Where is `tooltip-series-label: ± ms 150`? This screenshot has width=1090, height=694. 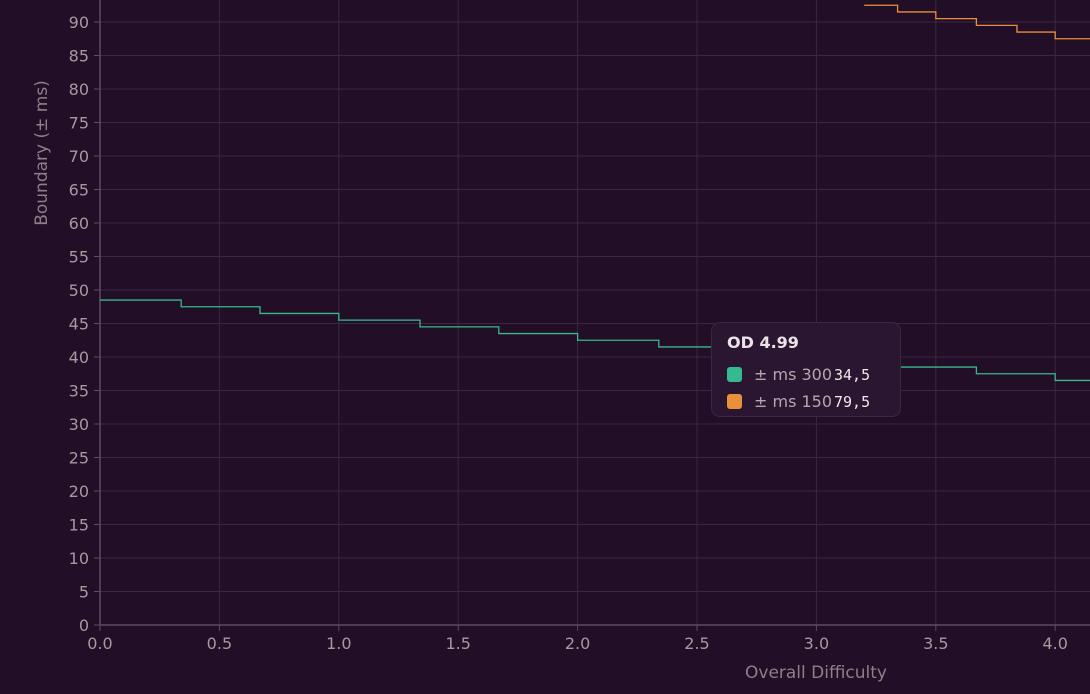 tooltip-series-label: ± ms 150 is located at coordinates (793, 401).